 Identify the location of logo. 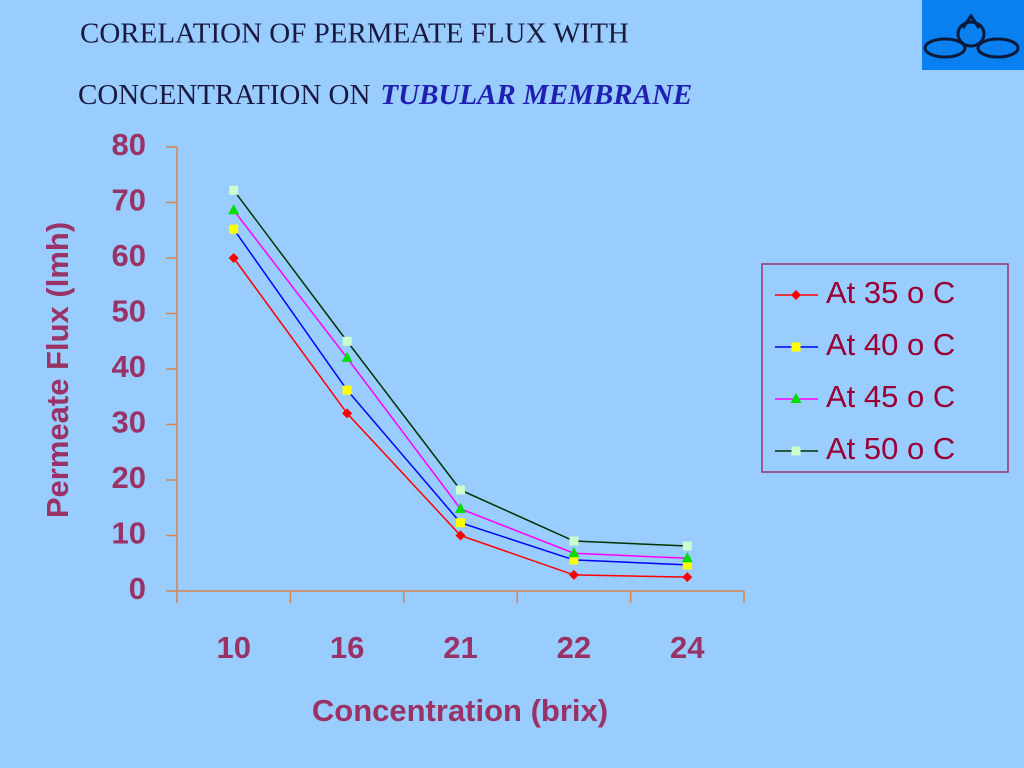
(973, 35).